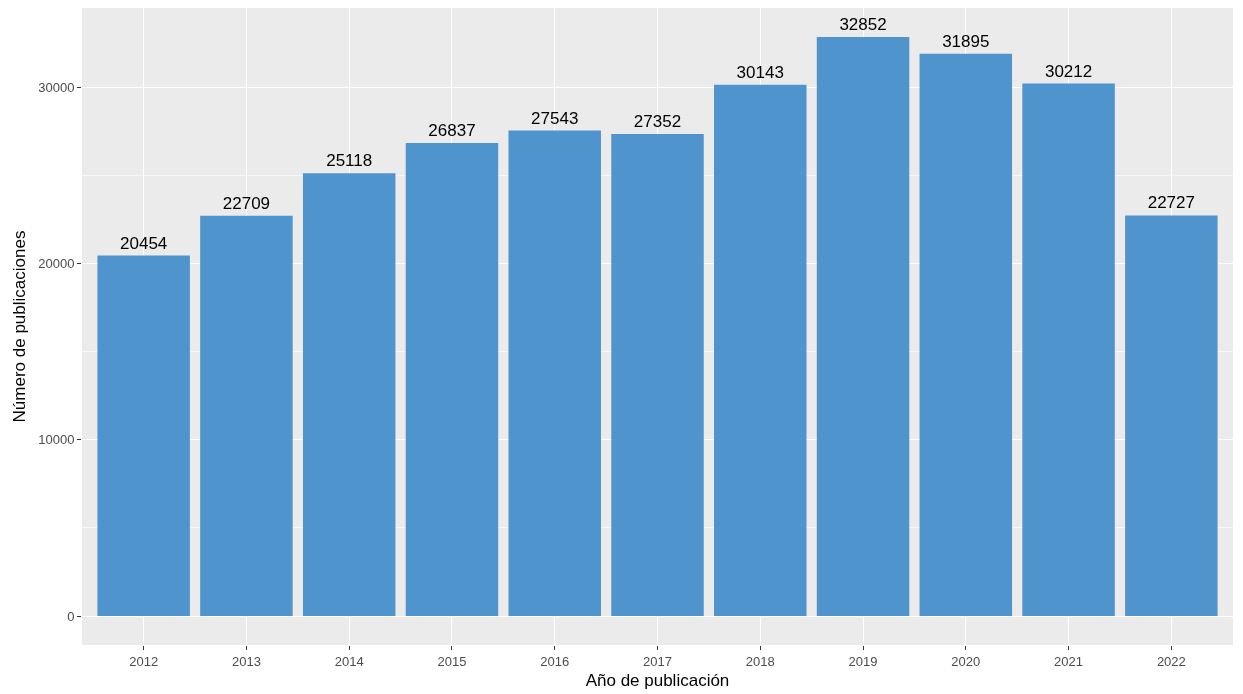 The height and width of the screenshot is (694, 1243). Describe the element at coordinates (56, 264) in the screenshot. I see `y-tick-label: 20000` at that location.